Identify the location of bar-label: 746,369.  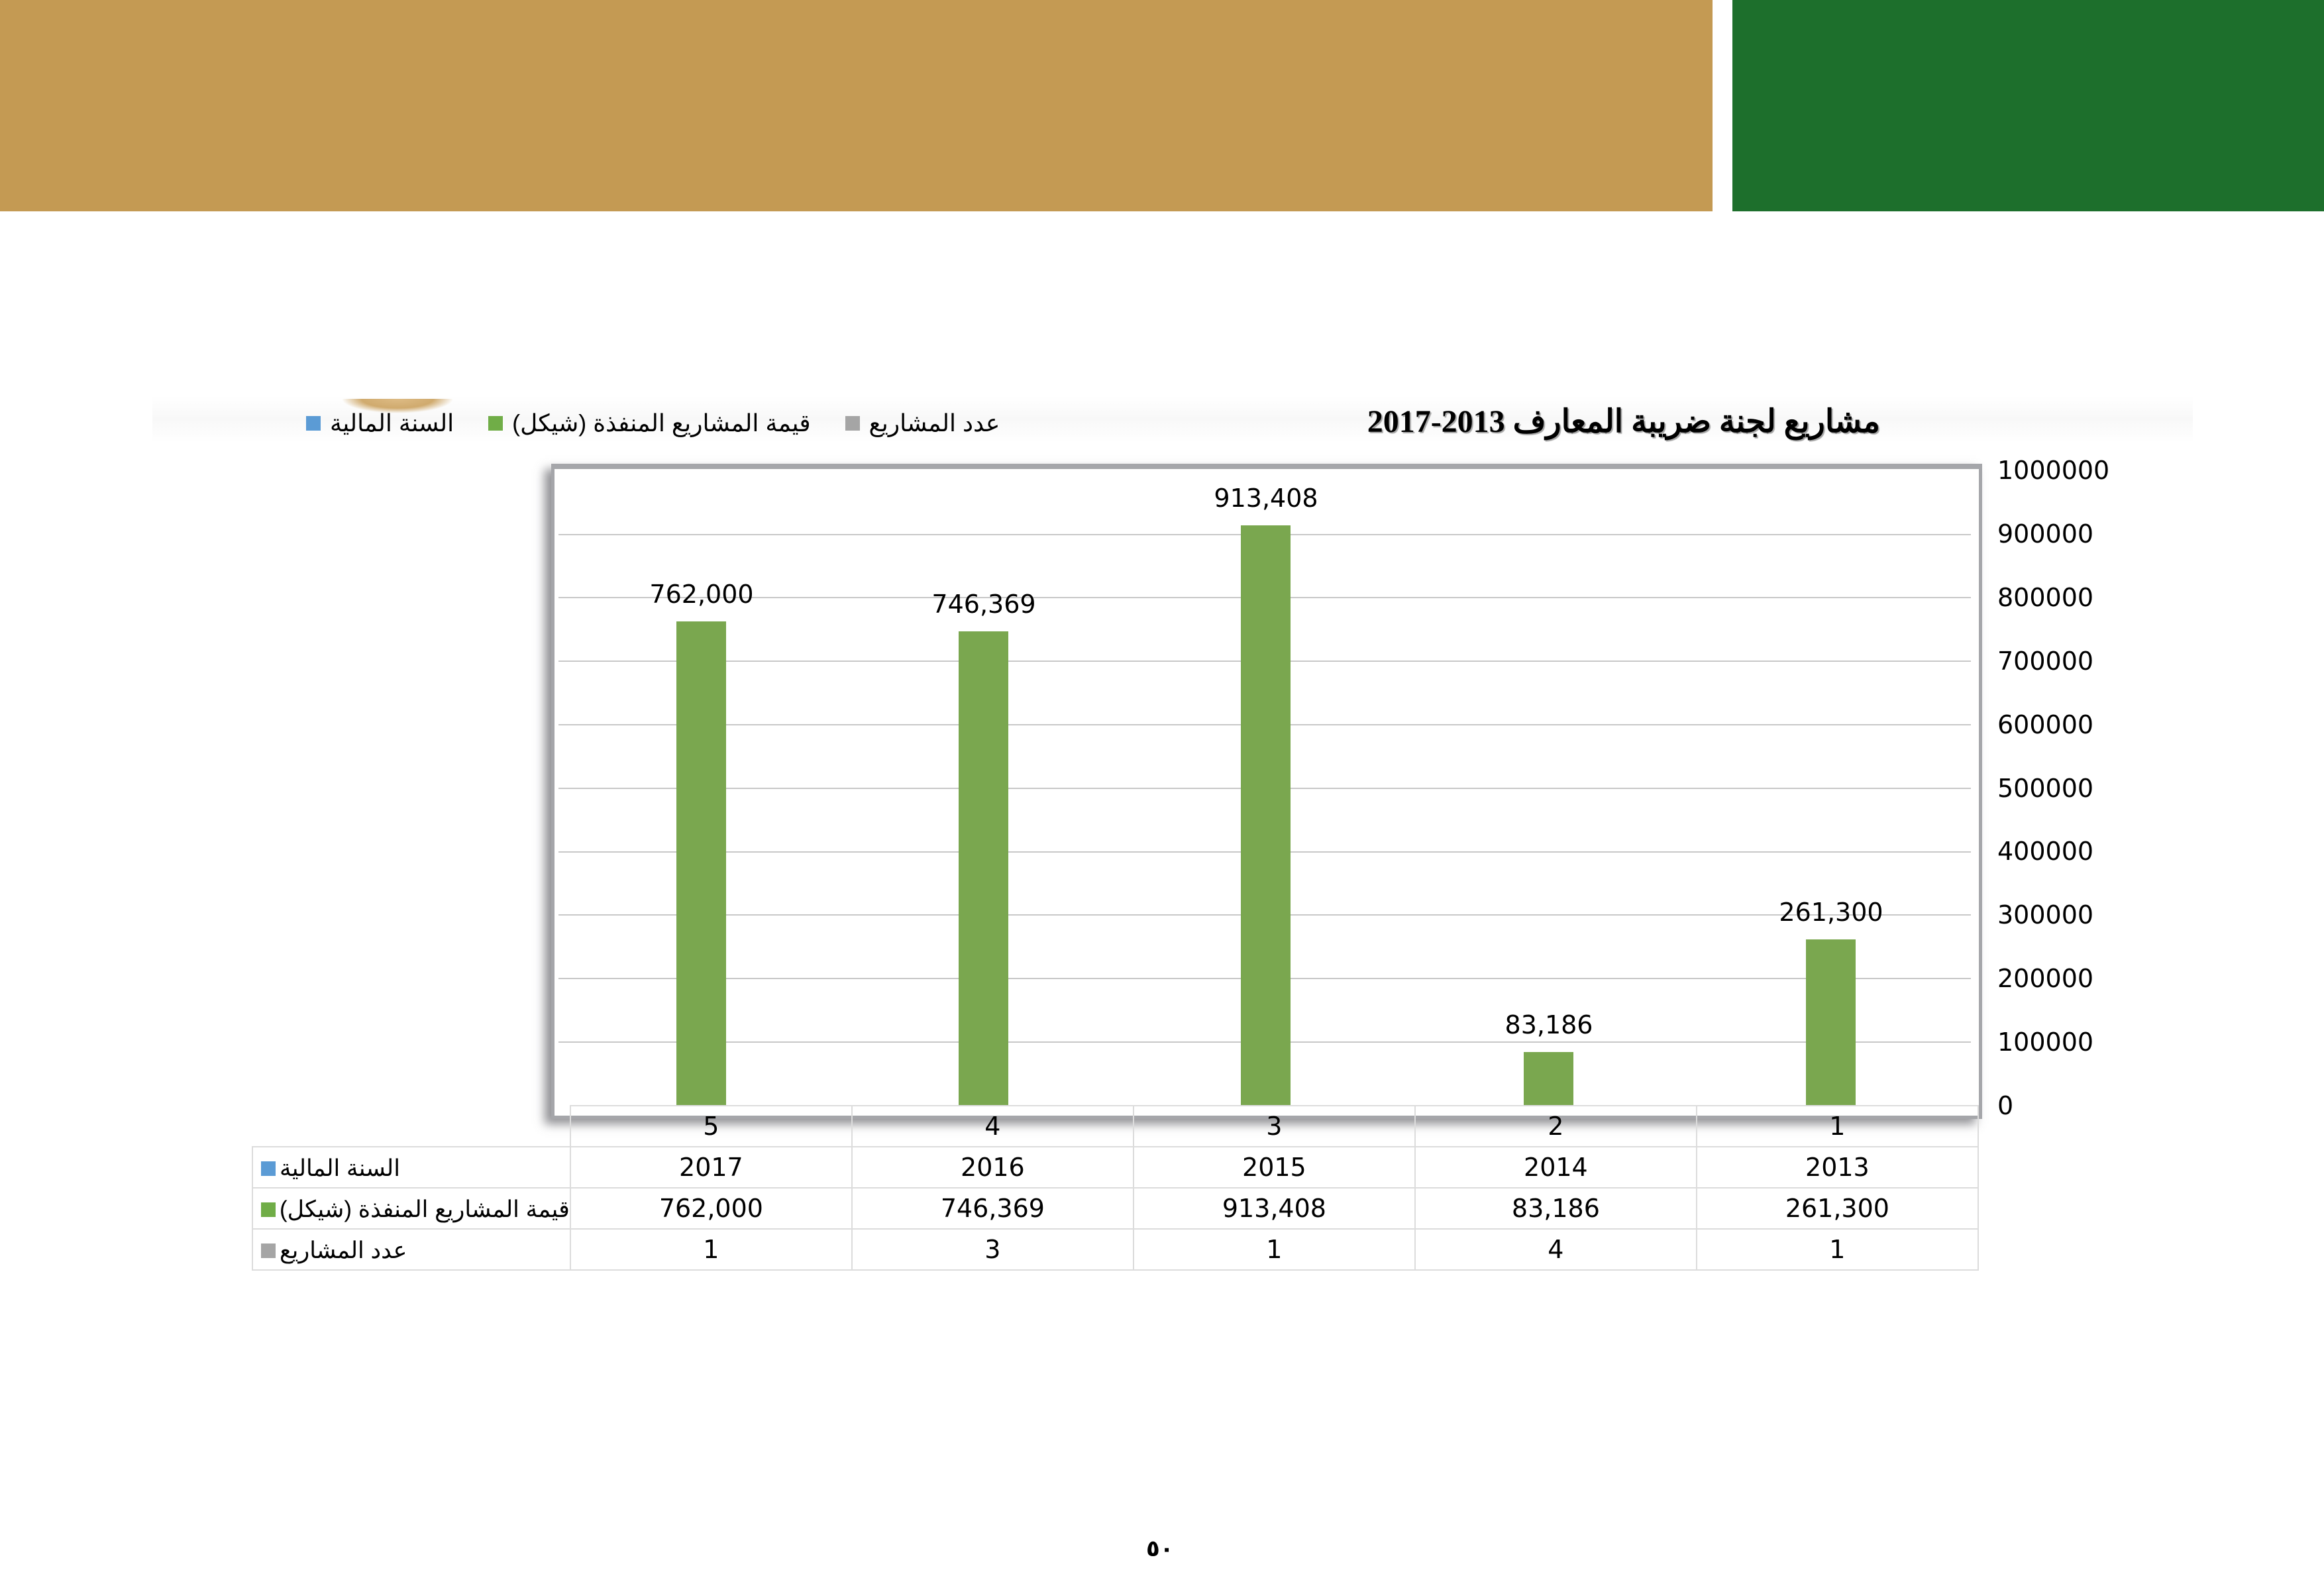
(983, 604).